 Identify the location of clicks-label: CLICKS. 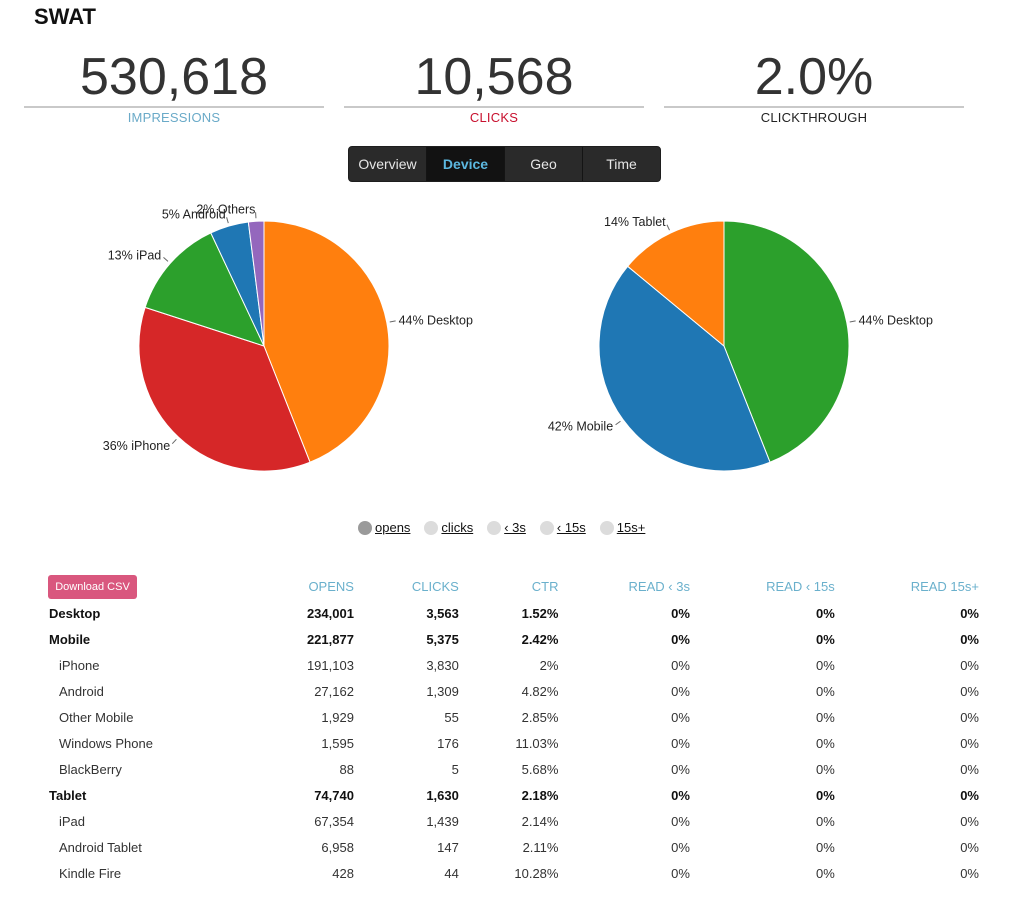
(494, 117).